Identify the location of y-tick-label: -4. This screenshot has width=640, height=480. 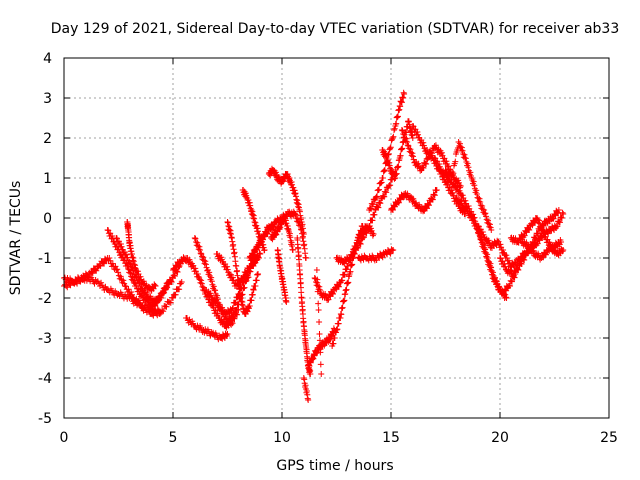
(45, 379).